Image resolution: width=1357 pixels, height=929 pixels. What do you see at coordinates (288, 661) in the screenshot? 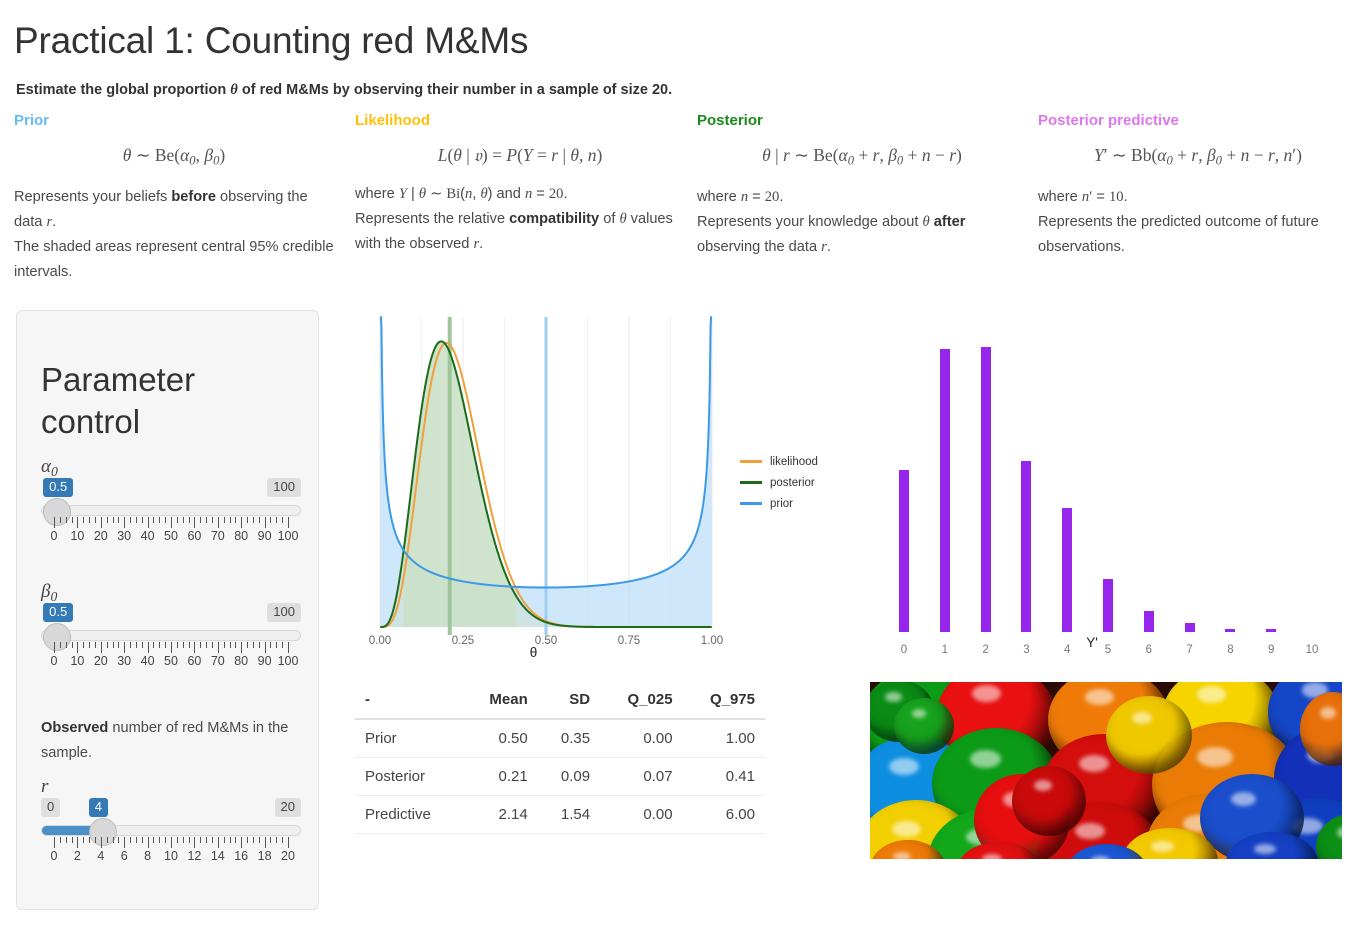
I see `slider-tick-label: 100` at bounding box center [288, 661].